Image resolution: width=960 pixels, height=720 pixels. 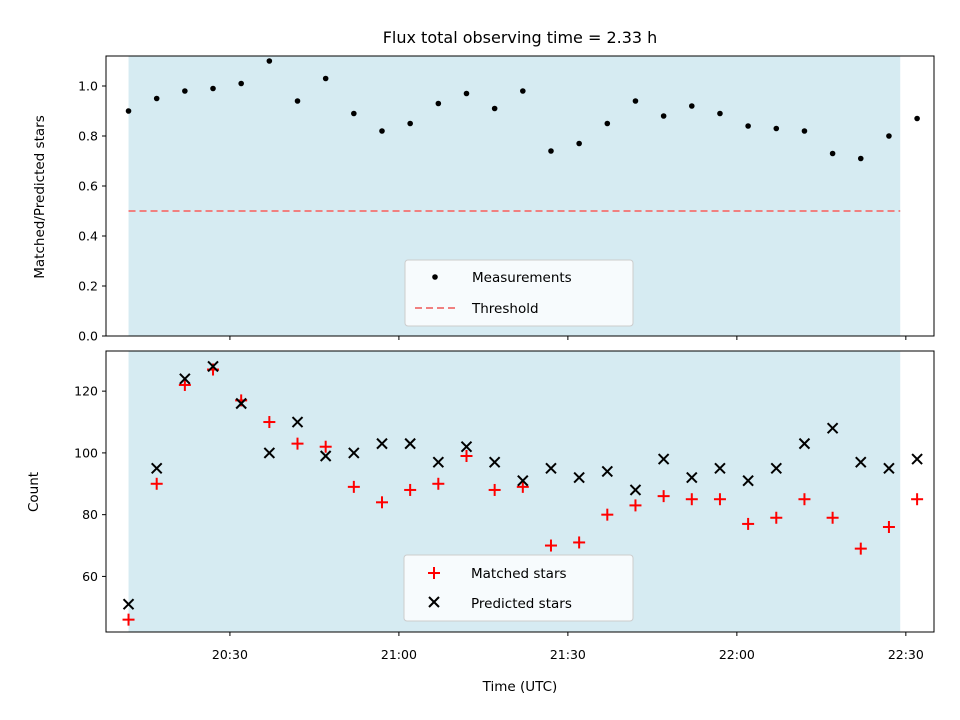 What do you see at coordinates (906, 654) in the screenshot?
I see `x-tick-label: 22:30` at bounding box center [906, 654].